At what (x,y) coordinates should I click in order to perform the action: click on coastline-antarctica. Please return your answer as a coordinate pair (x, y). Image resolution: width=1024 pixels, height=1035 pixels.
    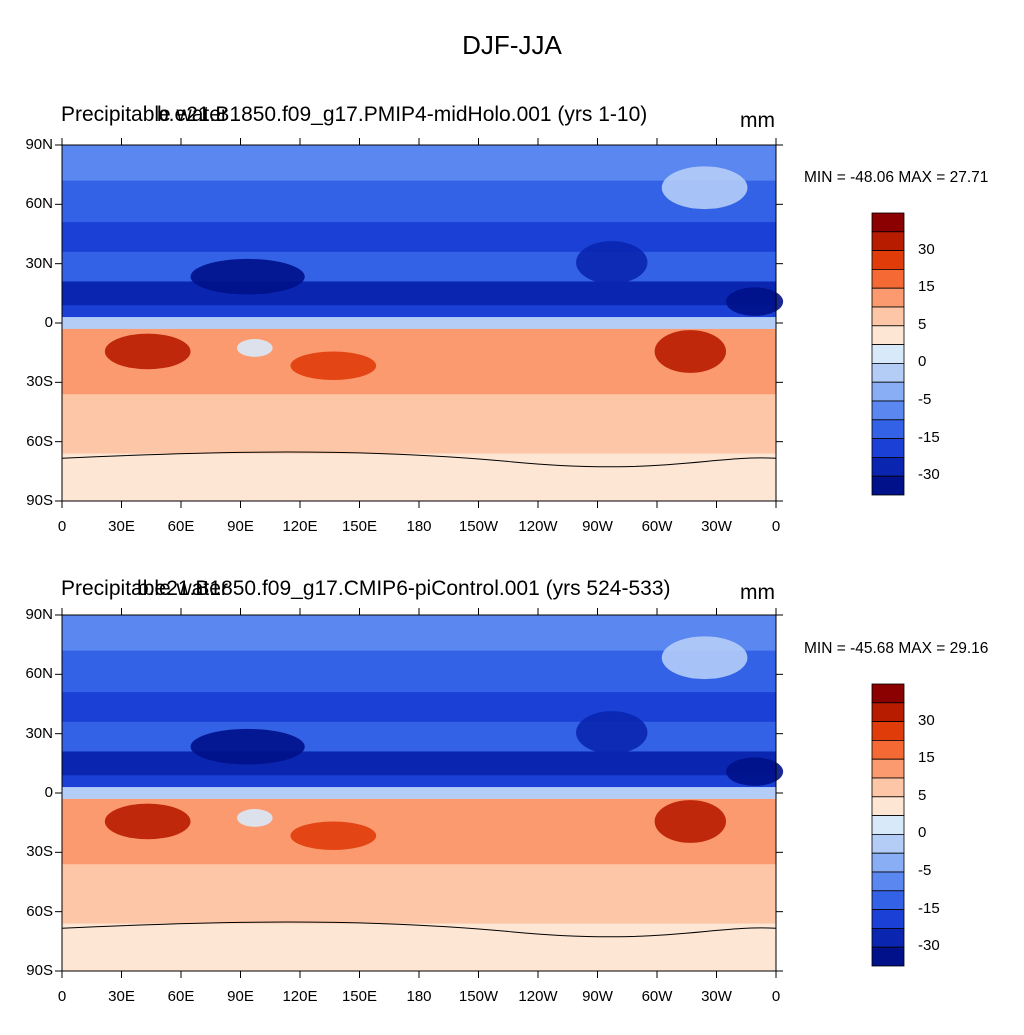
    Looking at the image, I should click on (419, 459).